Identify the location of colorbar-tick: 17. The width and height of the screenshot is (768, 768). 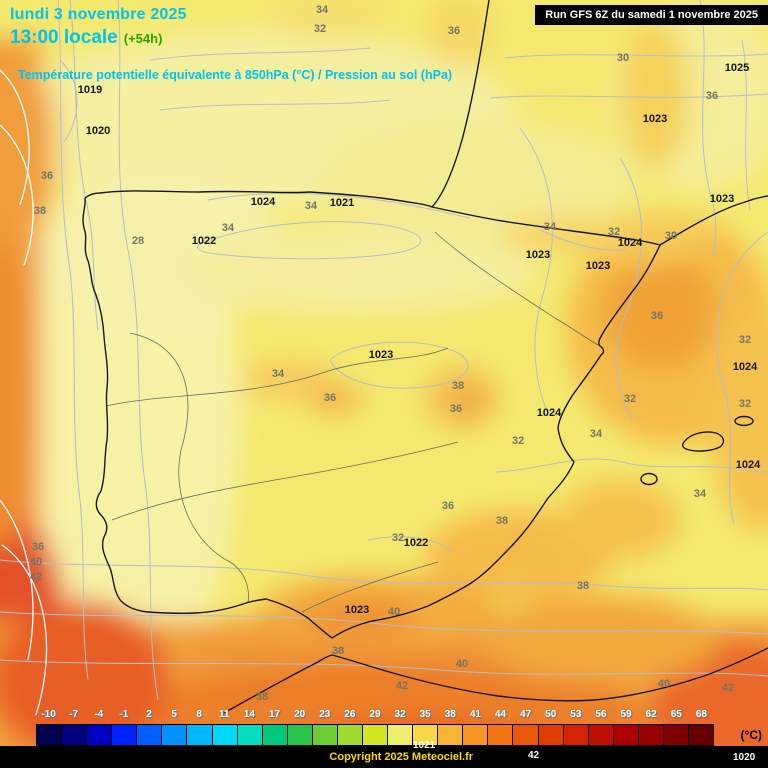
(274, 714).